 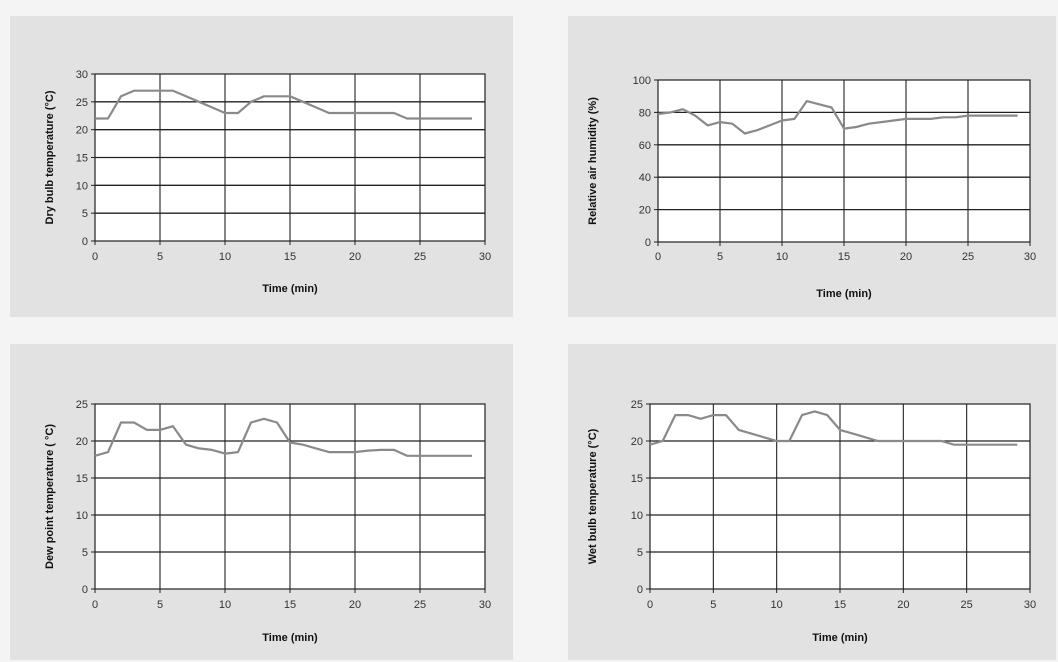 What do you see at coordinates (82, 75) in the screenshot?
I see `y-tick-label: 30` at bounding box center [82, 75].